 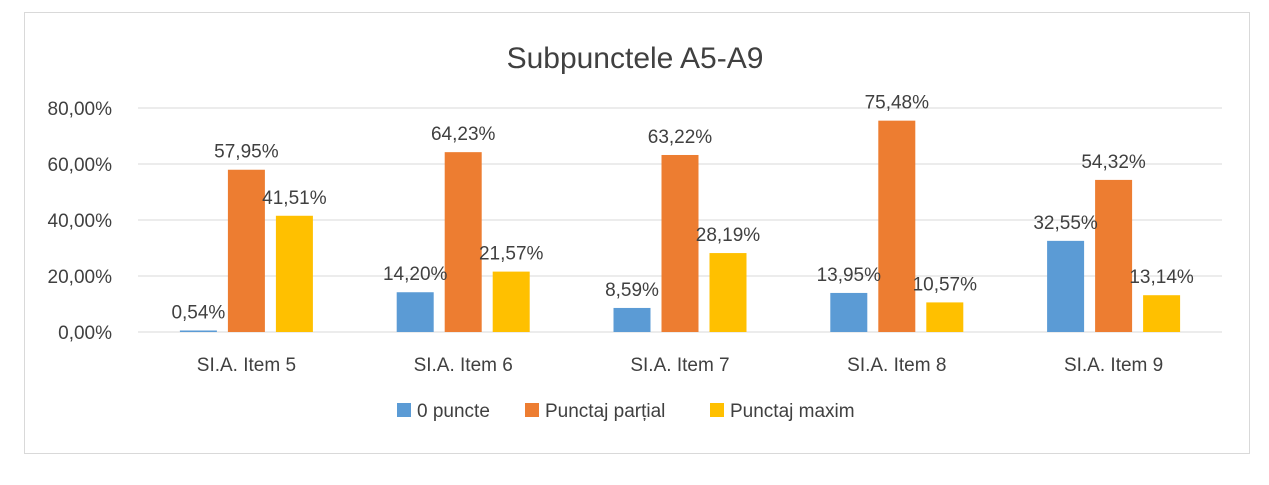 I want to click on x-category-label: SI.A. Item 9, so click(x=1113, y=365).